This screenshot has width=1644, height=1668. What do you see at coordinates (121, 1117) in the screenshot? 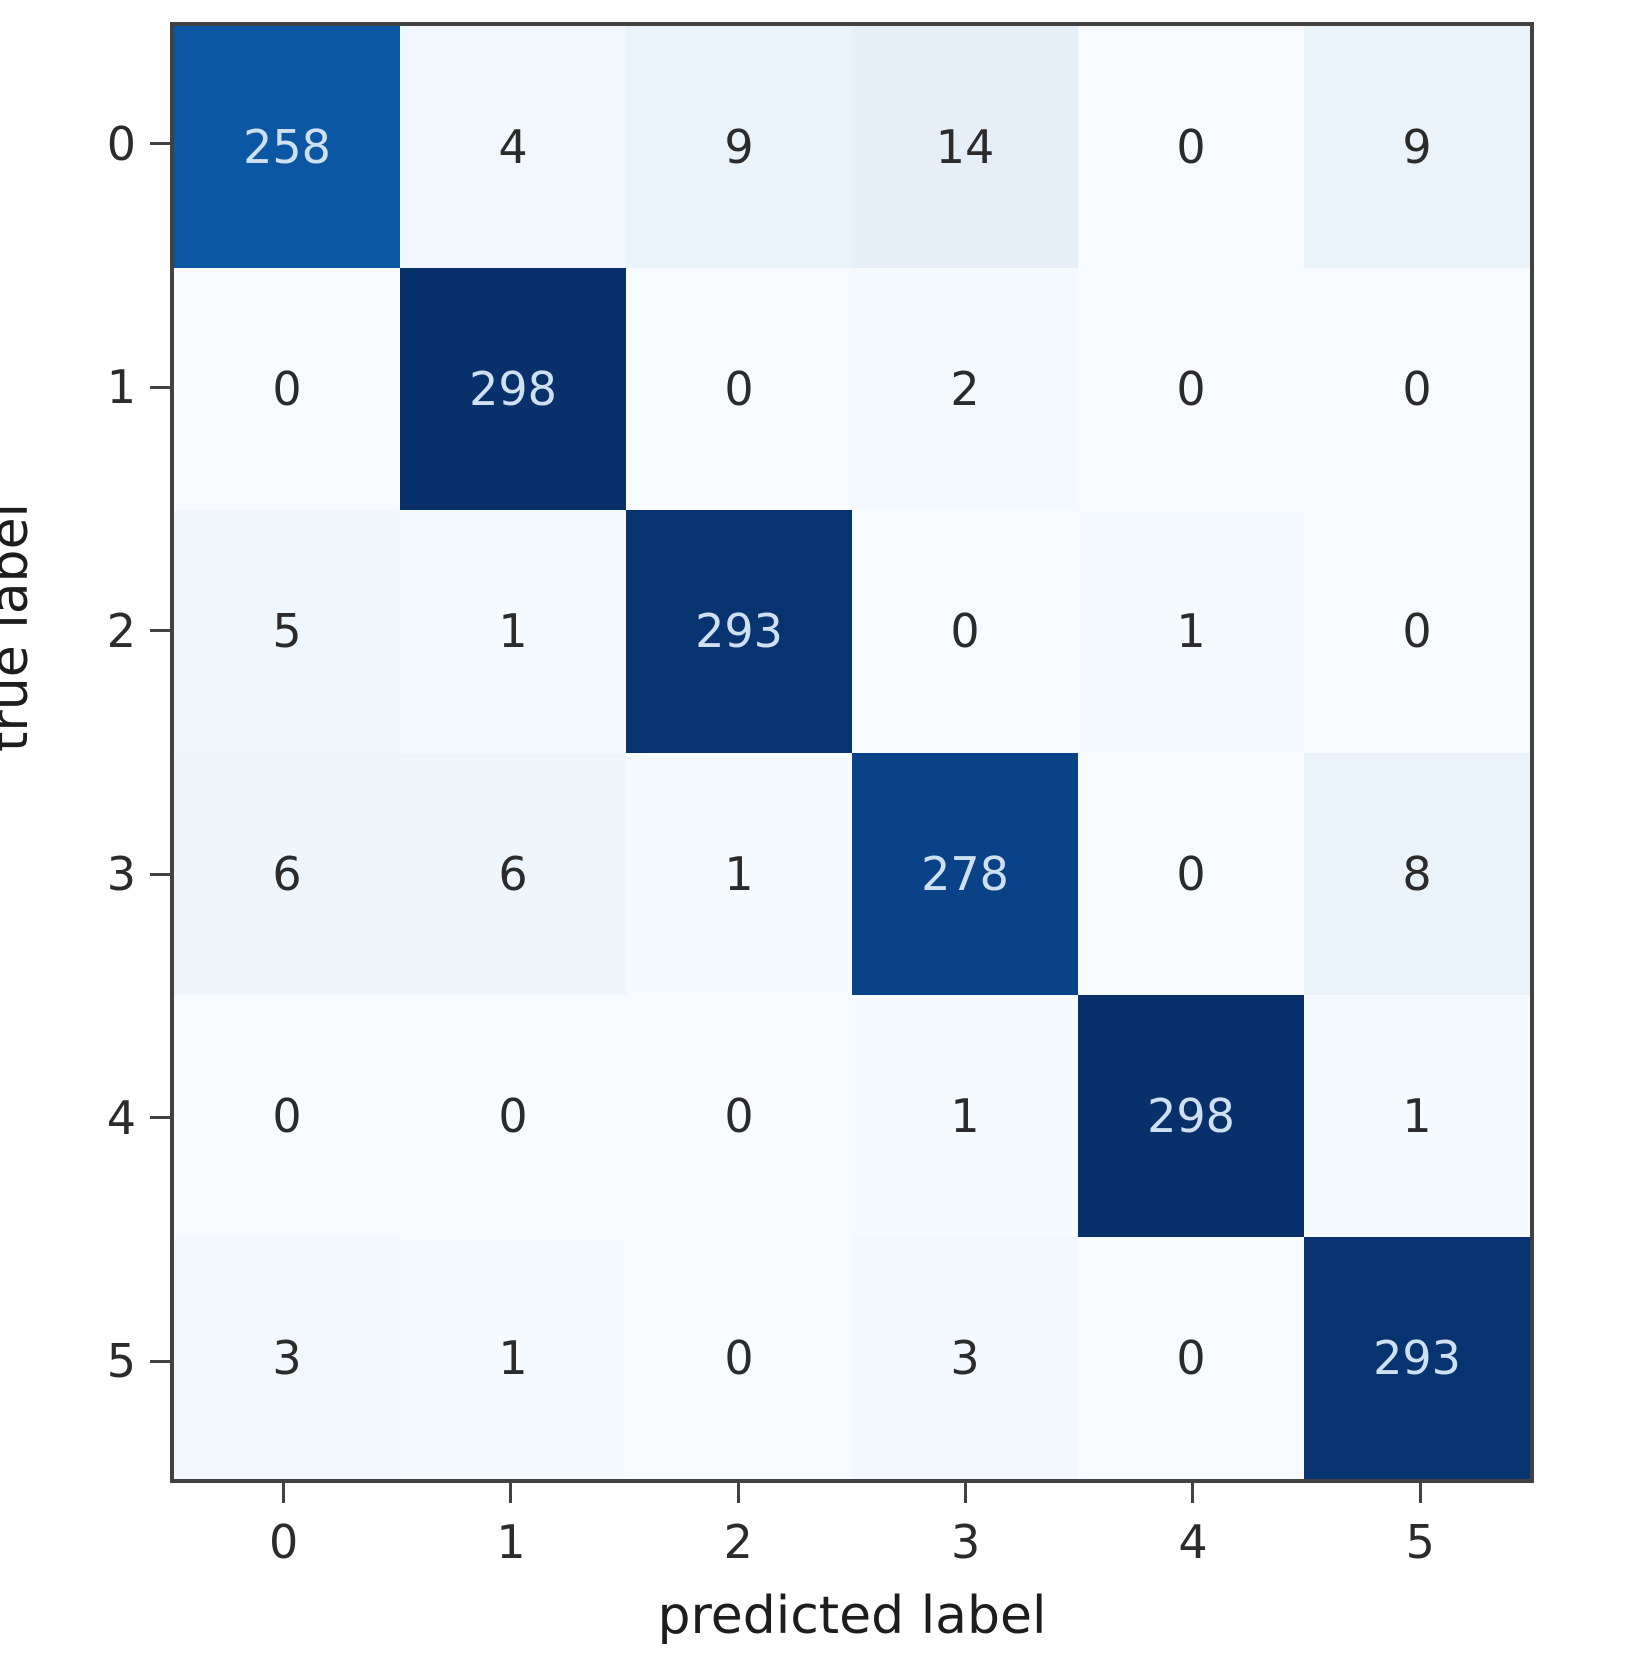
I see `y-tick-label: 4` at bounding box center [121, 1117].